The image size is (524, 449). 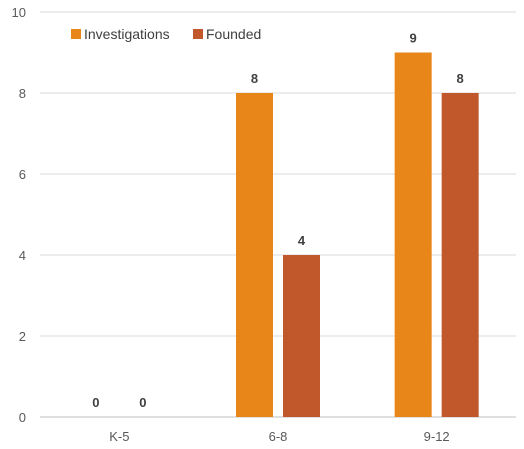 I want to click on x-tick-label: 6-8, so click(x=278, y=436).